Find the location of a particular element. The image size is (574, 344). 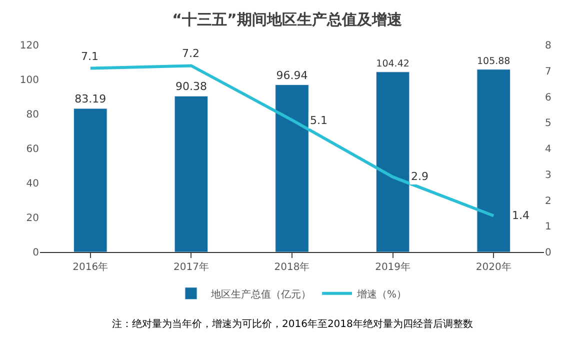

data-label: 96.94 is located at coordinates (292, 75).